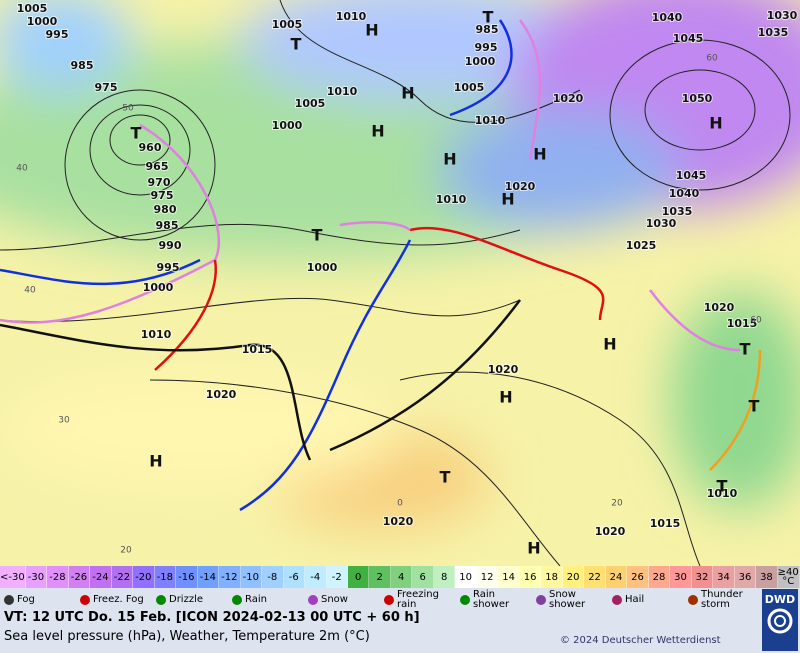 This screenshot has width=800, height=653. I want to click on scale-cell: 38, so click(767, 577).